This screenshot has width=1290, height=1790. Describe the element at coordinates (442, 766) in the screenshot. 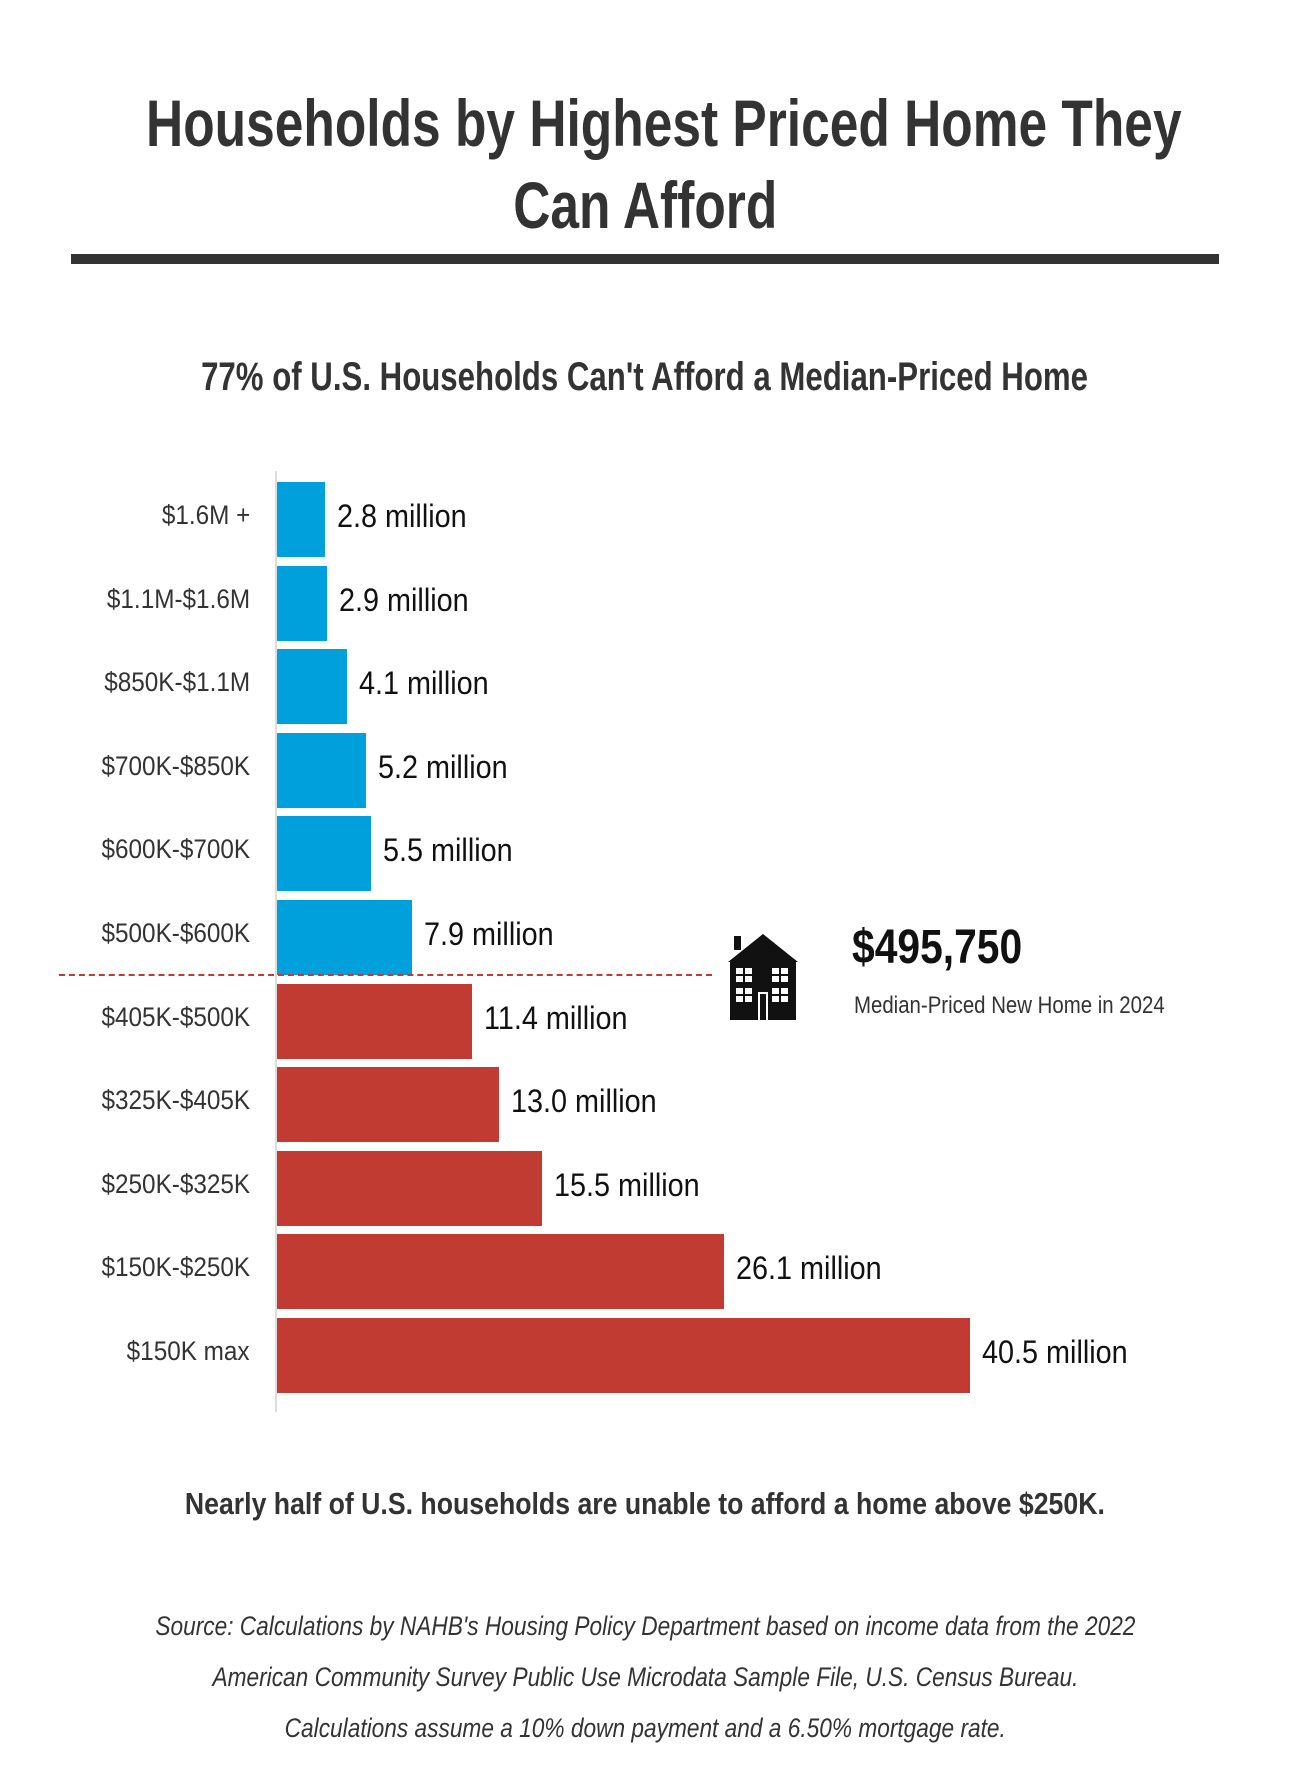

I see `data-label-text: 5.2 million` at that location.